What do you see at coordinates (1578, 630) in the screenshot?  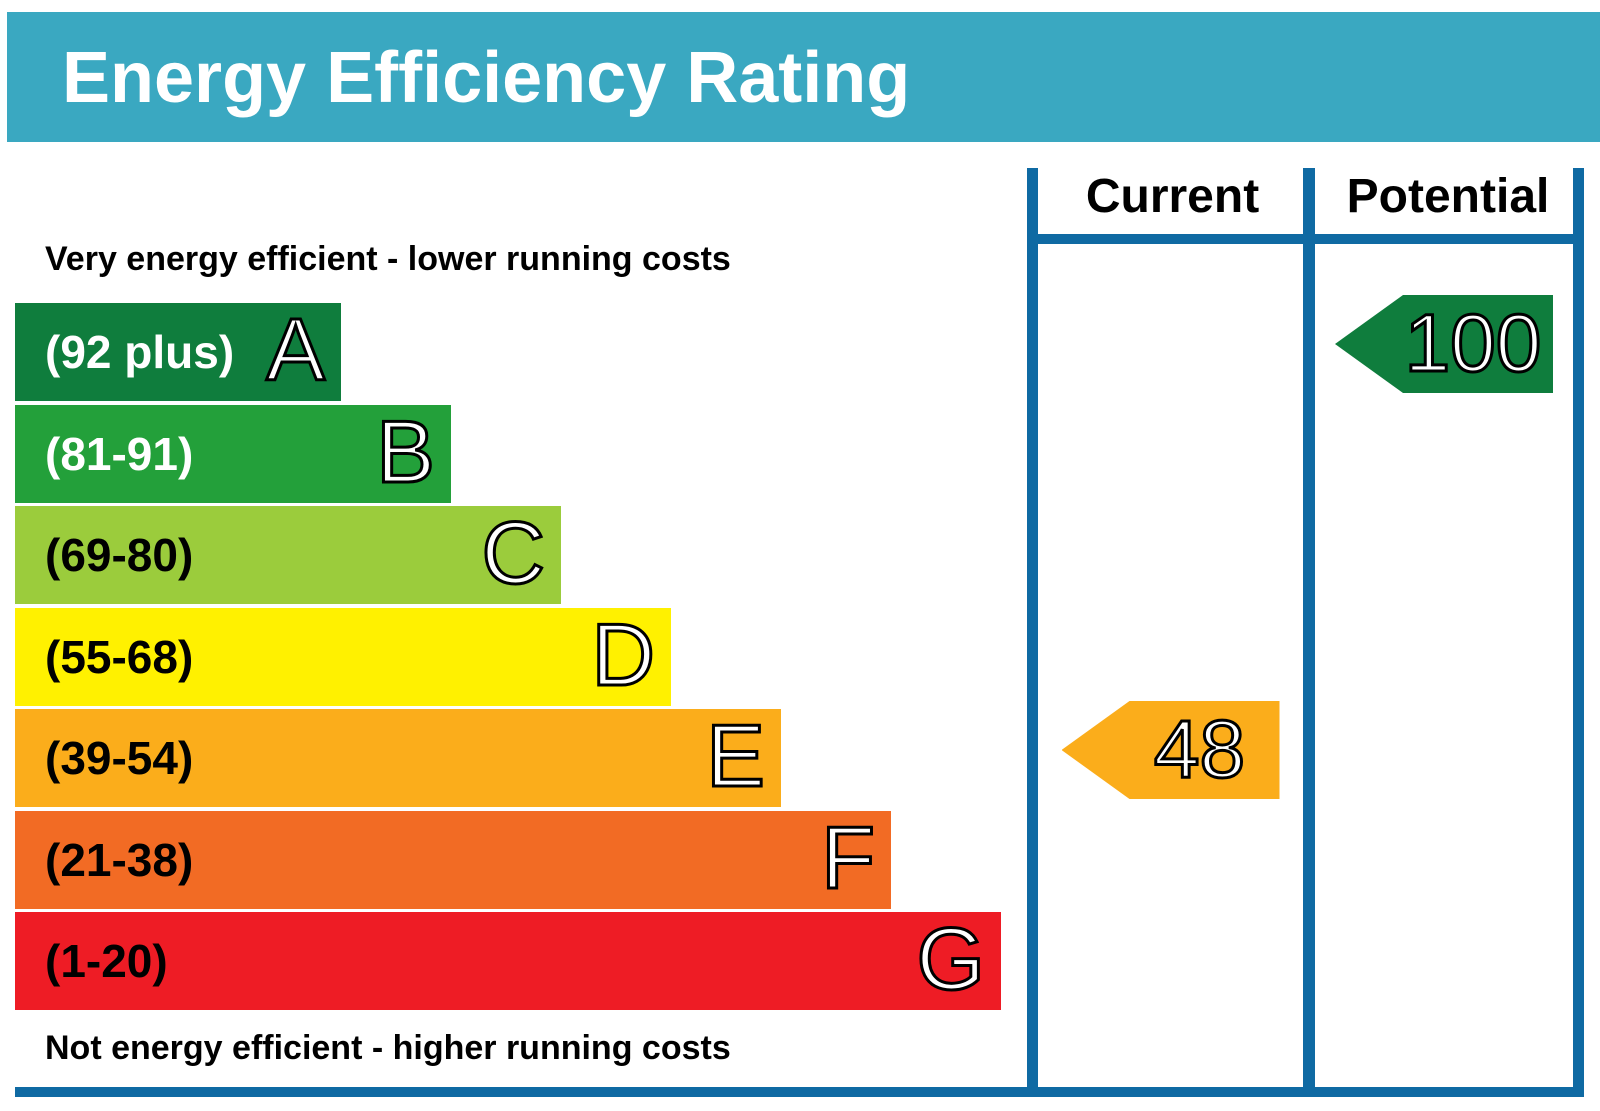 I see `frame-right-border` at bounding box center [1578, 630].